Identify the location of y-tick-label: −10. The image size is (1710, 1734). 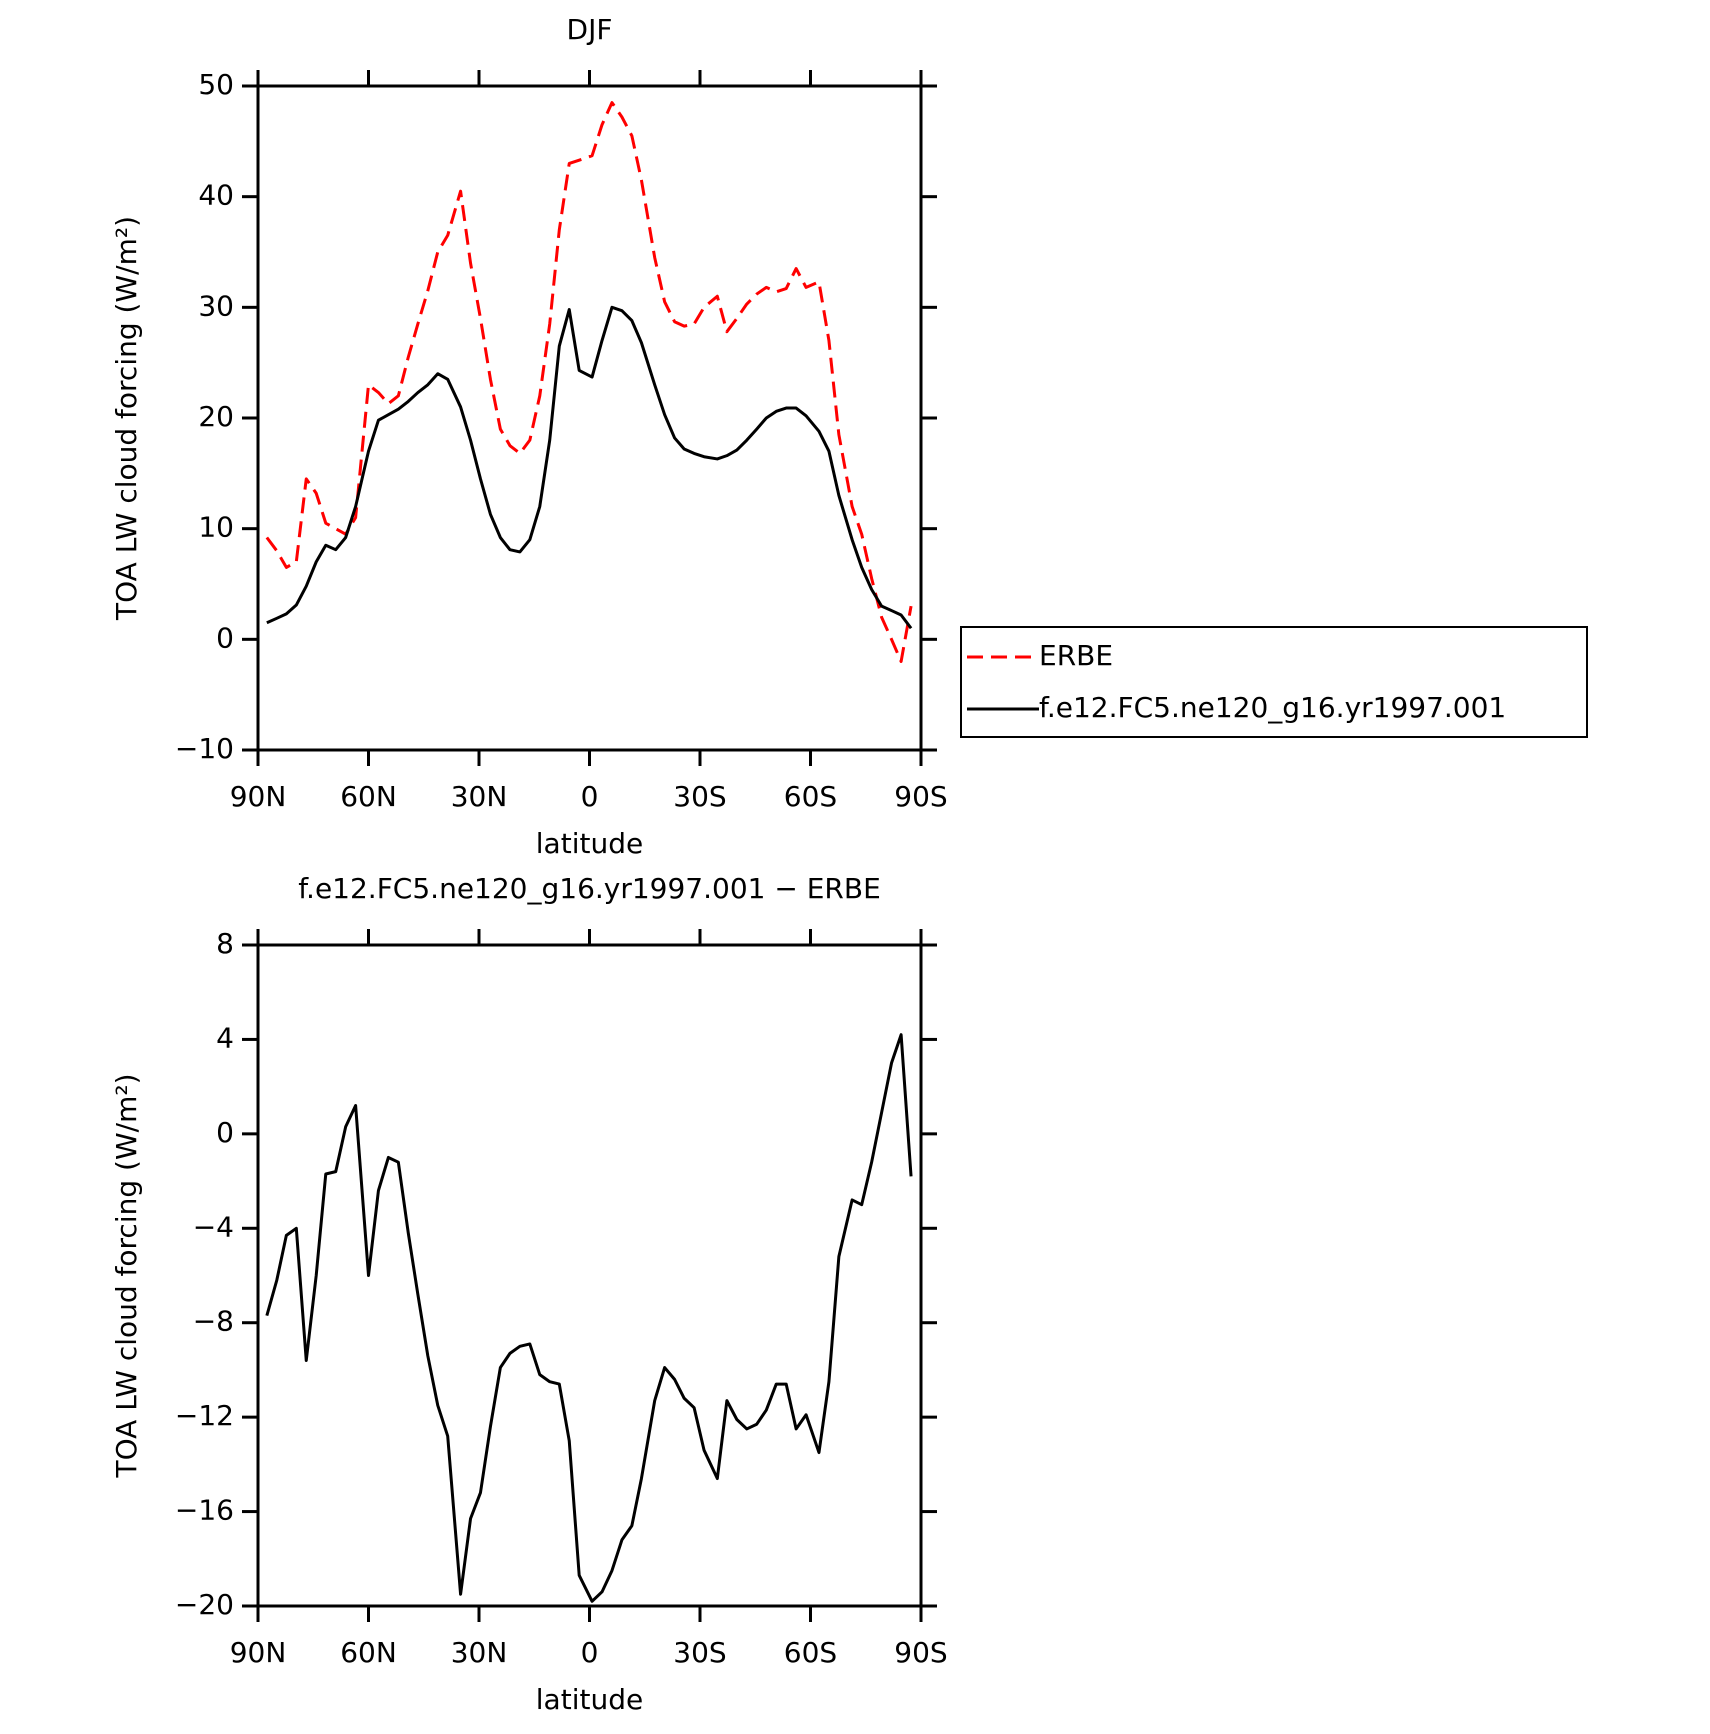
(204, 748).